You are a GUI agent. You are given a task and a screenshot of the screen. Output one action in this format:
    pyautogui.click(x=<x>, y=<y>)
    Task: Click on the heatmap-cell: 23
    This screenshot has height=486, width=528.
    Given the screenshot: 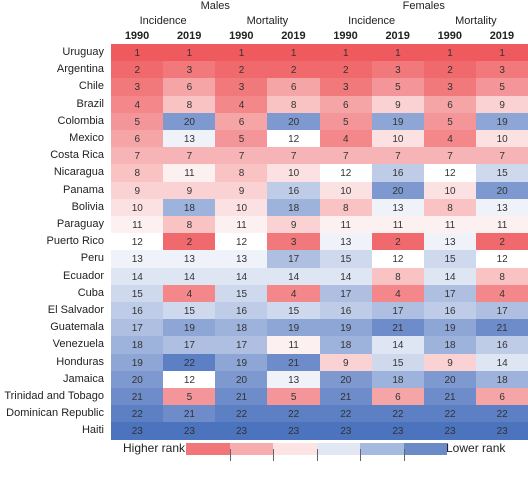 What is the action you would take?
    pyautogui.click(x=189, y=431)
    